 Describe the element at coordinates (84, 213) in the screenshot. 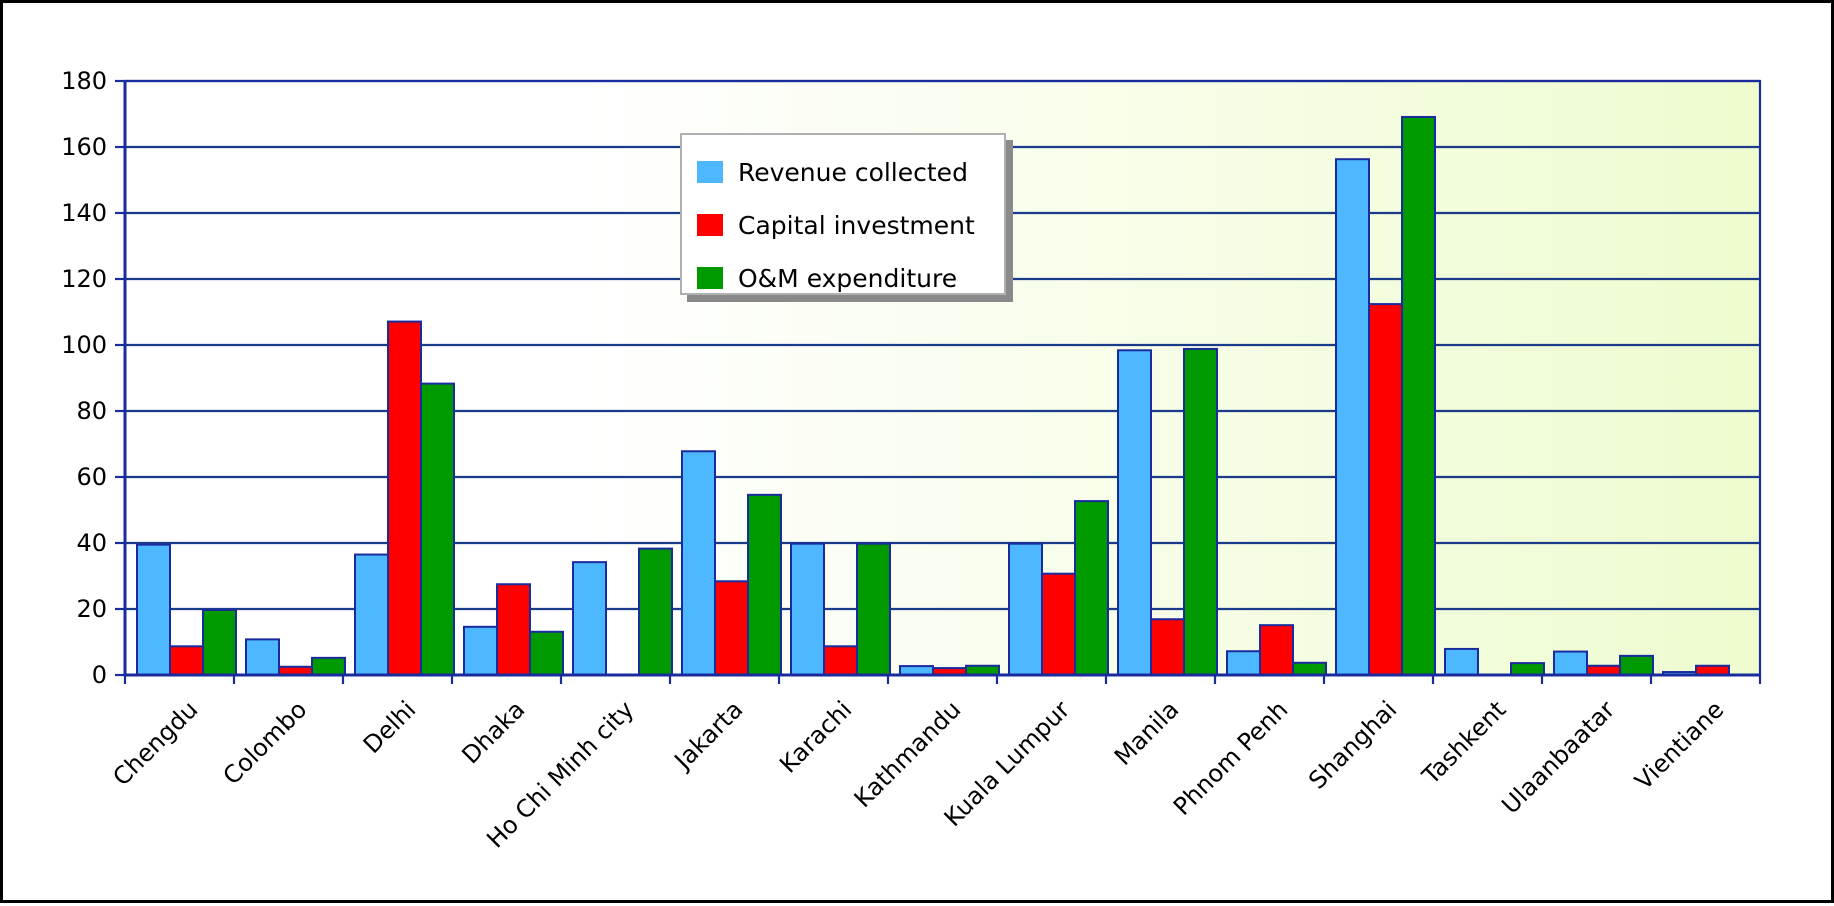

I see `y-tick-label: 140` at that location.